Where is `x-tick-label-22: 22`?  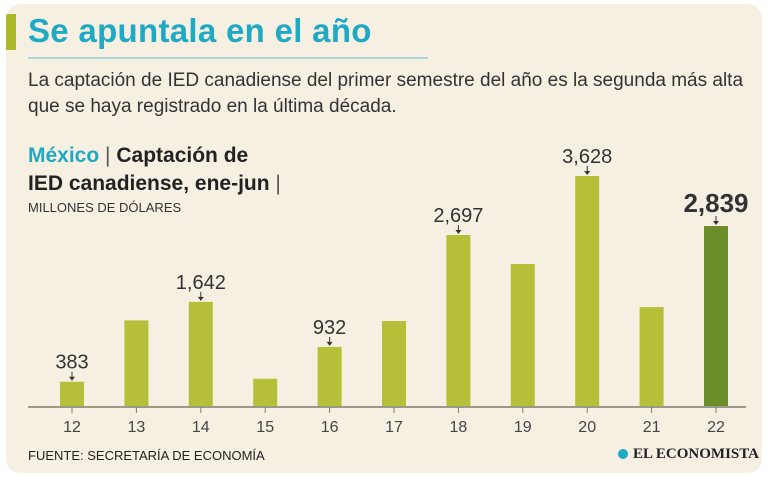
x-tick-label-22: 22 is located at coordinates (716, 427).